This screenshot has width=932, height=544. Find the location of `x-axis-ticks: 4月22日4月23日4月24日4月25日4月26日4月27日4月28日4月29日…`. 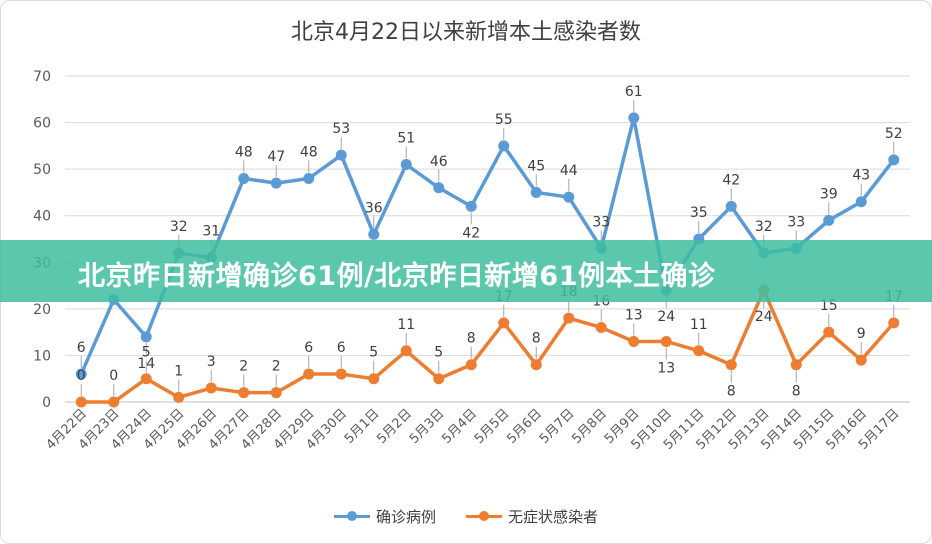

x-axis-ticks: 4月22日4月23日4月24日4月25日4月26日4月27日4月28日4月29日… is located at coordinates (473, 429).